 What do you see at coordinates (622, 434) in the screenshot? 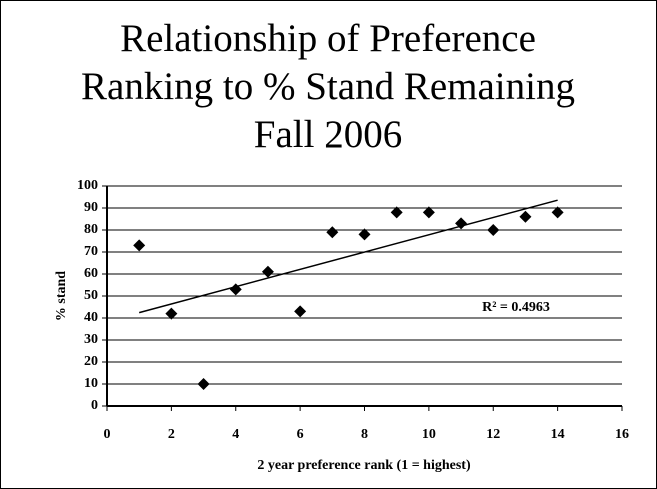
I see `x-tick-label: 16` at bounding box center [622, 434].